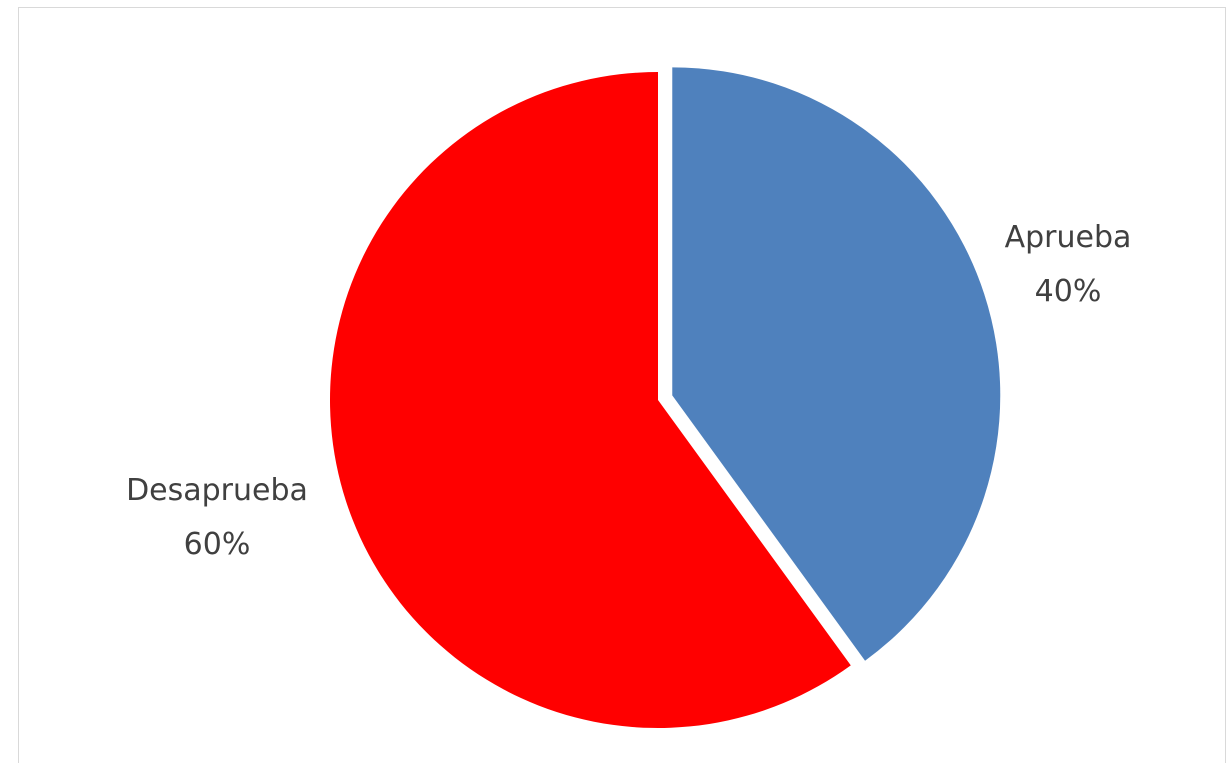  What do you see at coordinates (217, 490) in the screenshot?
I see `slice-label-desaprueba: Desaprueba` at bounding box center [217, 490].